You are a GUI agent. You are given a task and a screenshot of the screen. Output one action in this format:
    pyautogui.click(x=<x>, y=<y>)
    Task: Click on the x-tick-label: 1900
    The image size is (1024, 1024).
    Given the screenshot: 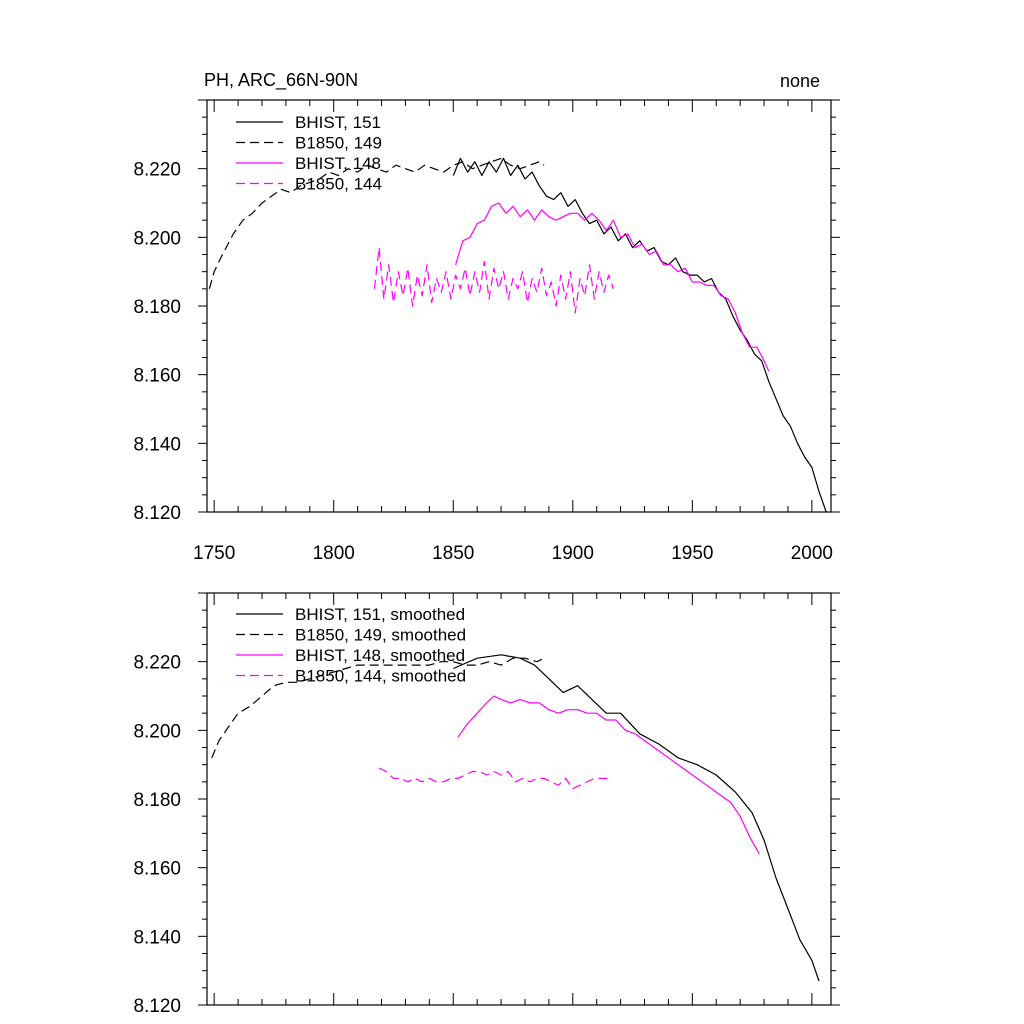 What is the action you would take?
    pyautogui.click(x=573, y=553)
    